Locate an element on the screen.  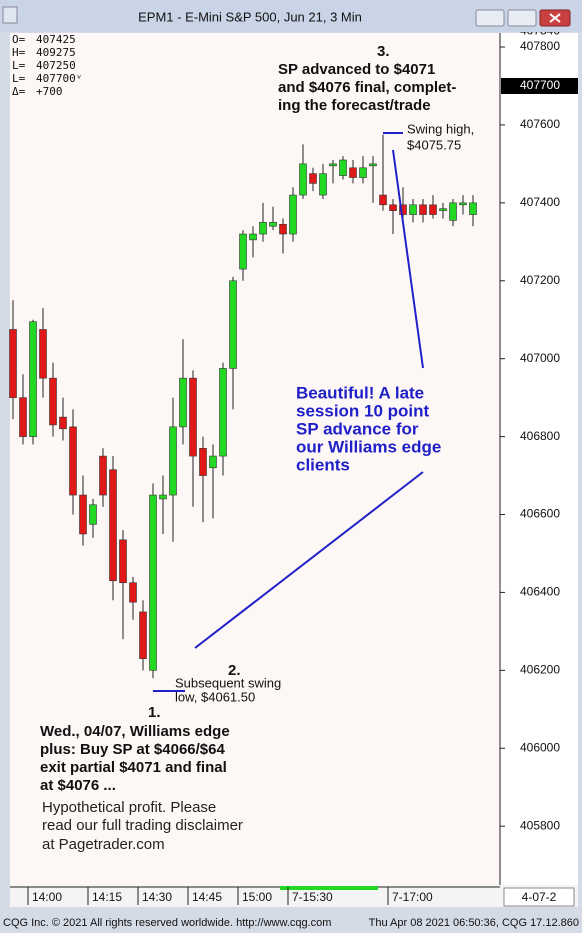
time-axis is located at coordinates (294, 896).